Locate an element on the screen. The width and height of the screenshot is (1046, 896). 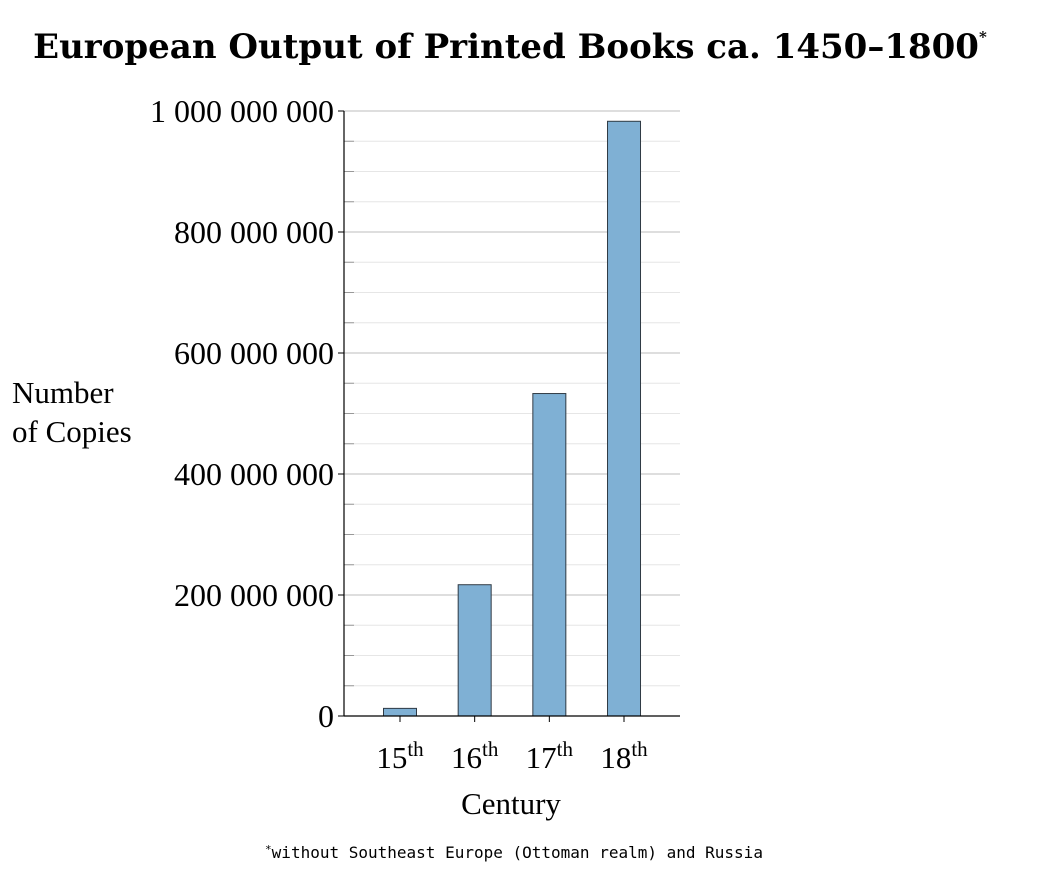
y-tick-label: 200 000 000 is located at coordinates (254, 595).